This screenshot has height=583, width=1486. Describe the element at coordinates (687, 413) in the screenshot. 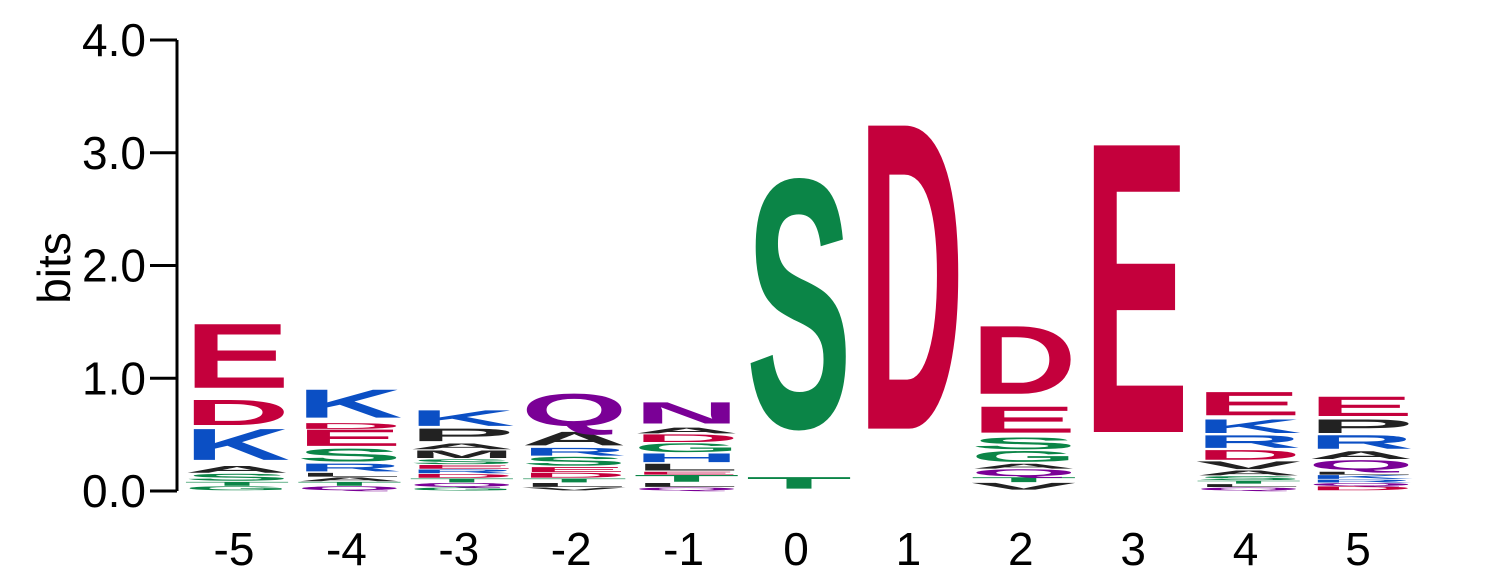

I see `logo-letter: N` at that location.